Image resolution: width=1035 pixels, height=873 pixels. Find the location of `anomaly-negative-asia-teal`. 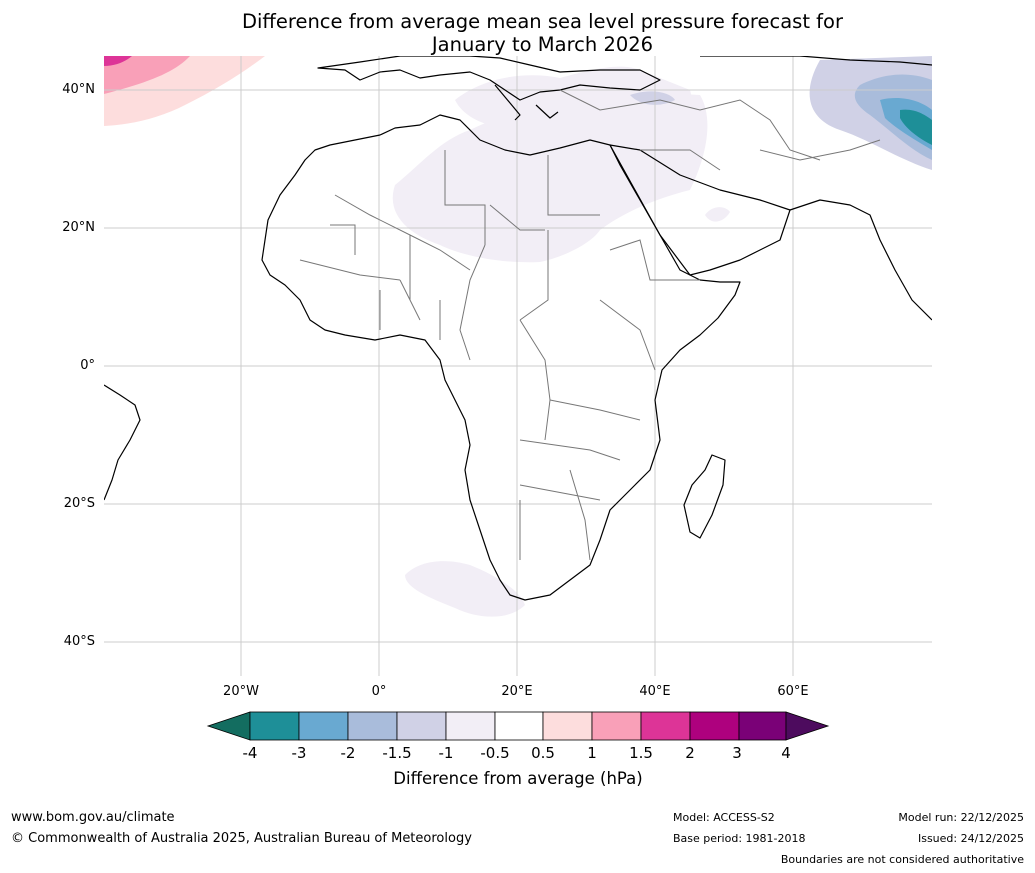

anomaly-negative-asia-teal is located at coordinates (916, 127).